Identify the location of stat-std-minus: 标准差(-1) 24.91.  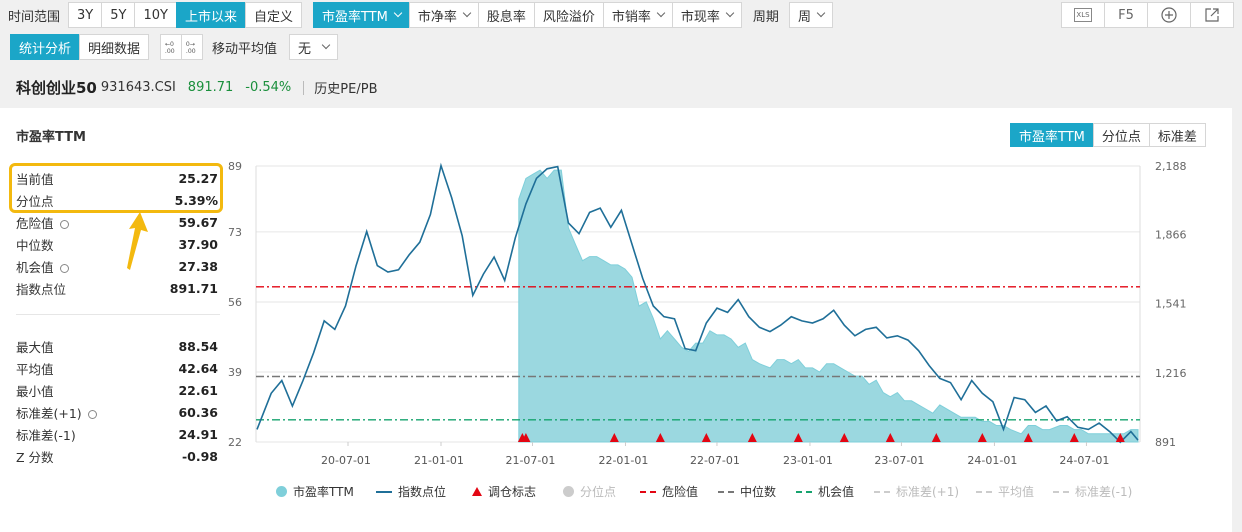
(117, 434).